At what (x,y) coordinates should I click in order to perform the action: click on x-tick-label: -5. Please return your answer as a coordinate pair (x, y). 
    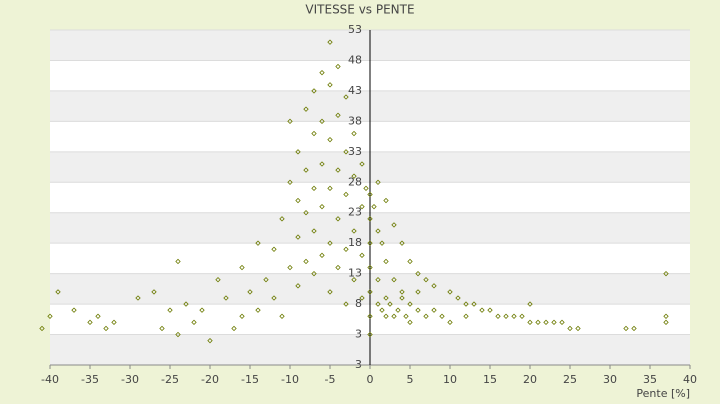
    Looking at the image, I should click on (330, 379).